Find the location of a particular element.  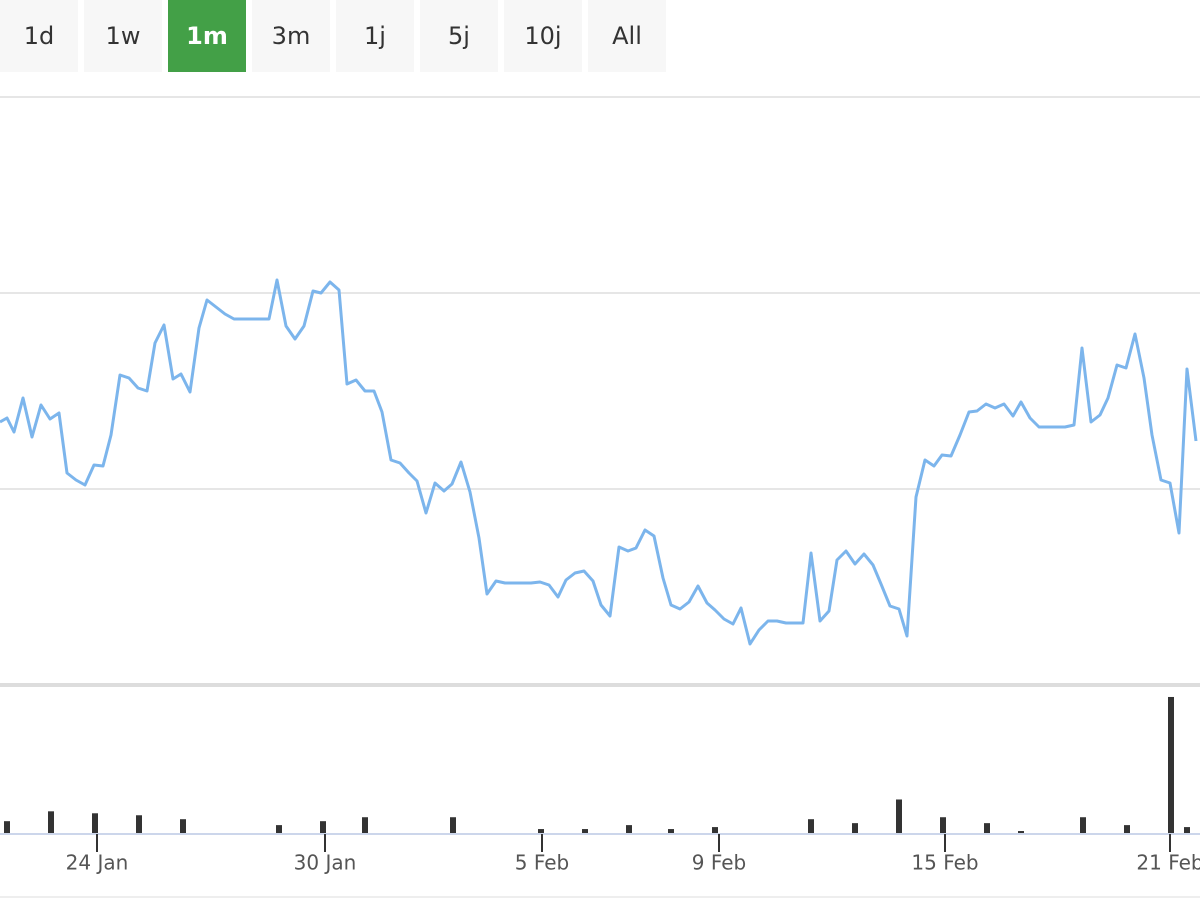

range-button-label: 10j is located at coordinates (542, 36).